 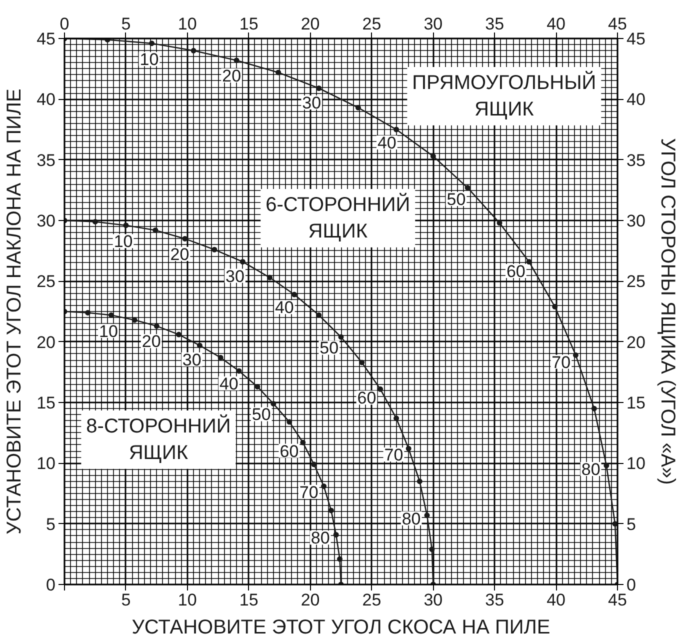 What do you see at coordinates (433, 600) in the screenshot?
I see `x-tick-label: 30` at bounding box center [433, 600].